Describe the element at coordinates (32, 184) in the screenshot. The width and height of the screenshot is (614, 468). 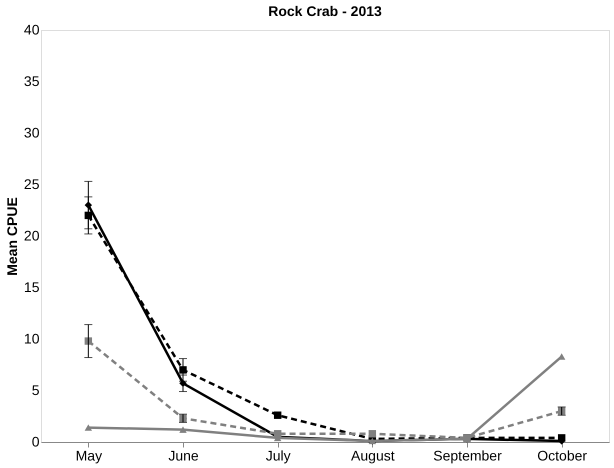
I see `y-tick-label: 25` at that location.